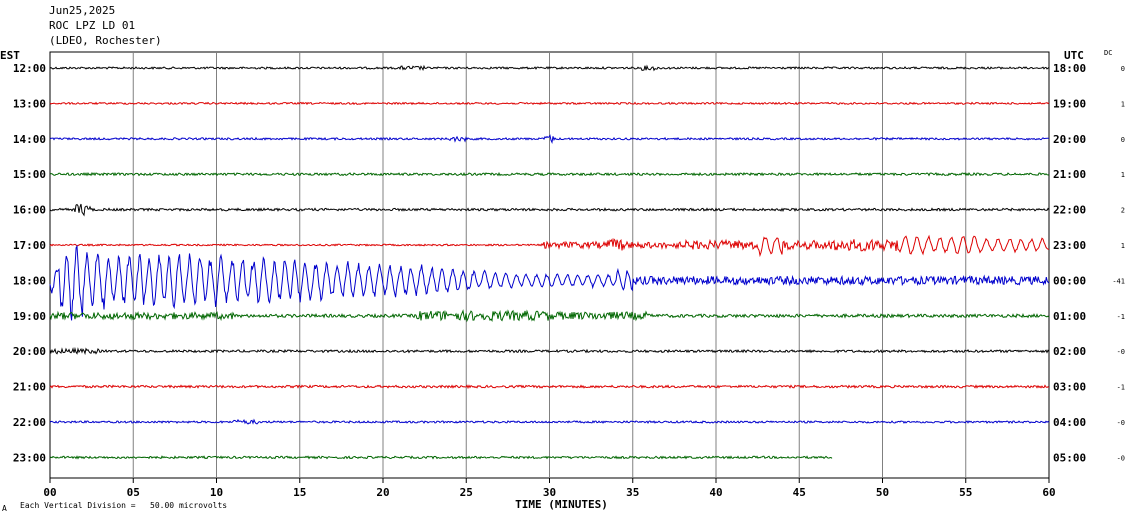 The height and width of the screenshot is (519, 1130). Describe the element at coordinates (1069, 245) in the screenshot. I see `utc-hour-label: 23:00` at that location.